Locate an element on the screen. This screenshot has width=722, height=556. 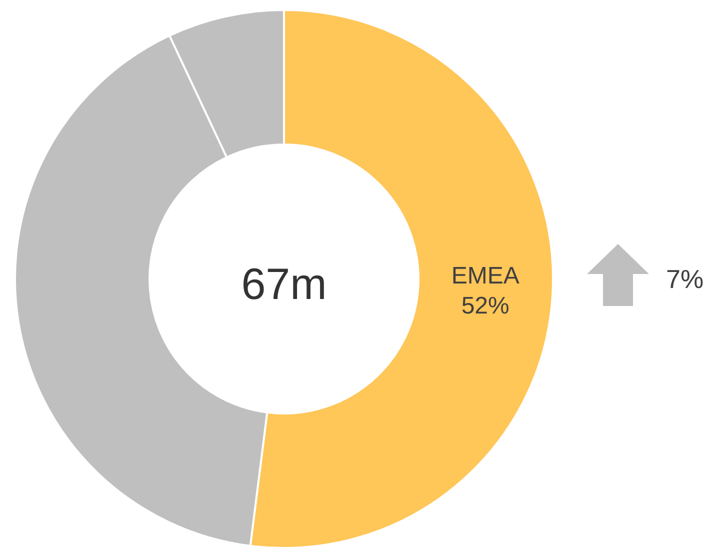
slice-label: EMEA is located at coordinates (485, 276).